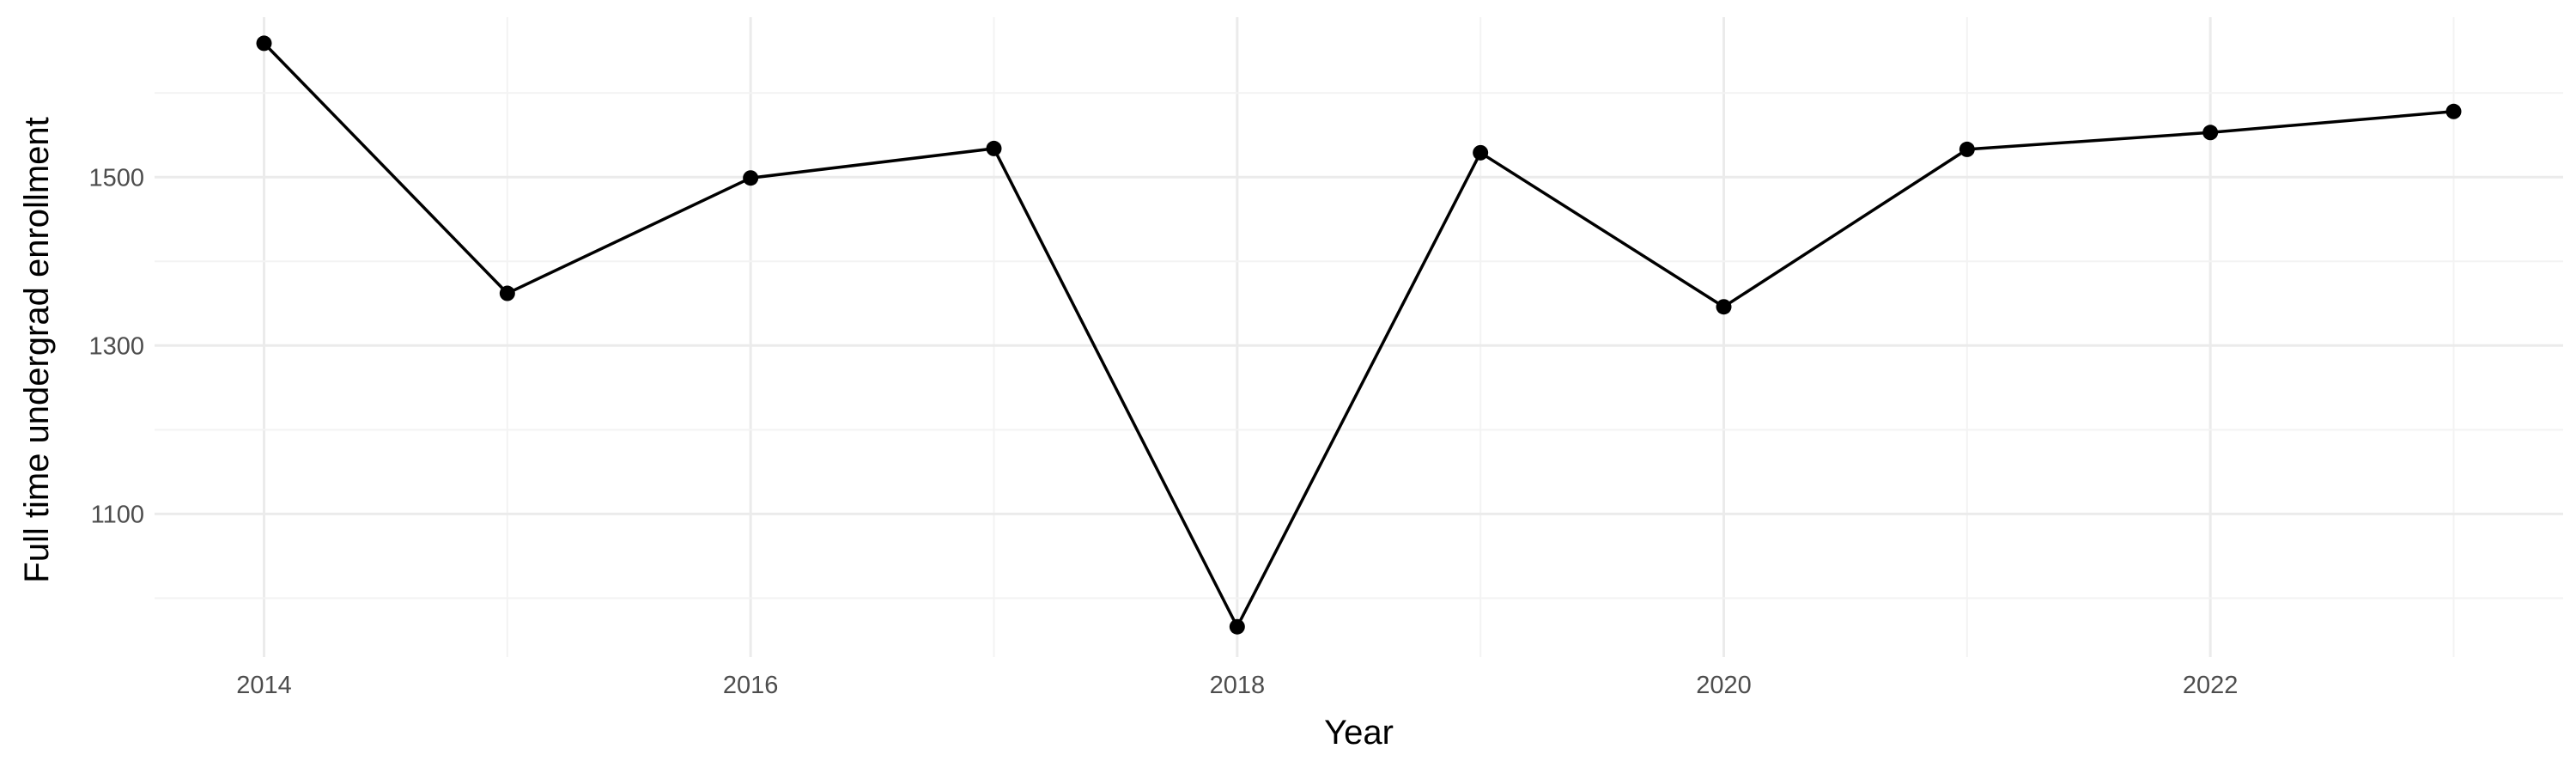  I want to click on x-axis-ticks: 2014 2016 2018 2020 2022, so click(1237, 685).